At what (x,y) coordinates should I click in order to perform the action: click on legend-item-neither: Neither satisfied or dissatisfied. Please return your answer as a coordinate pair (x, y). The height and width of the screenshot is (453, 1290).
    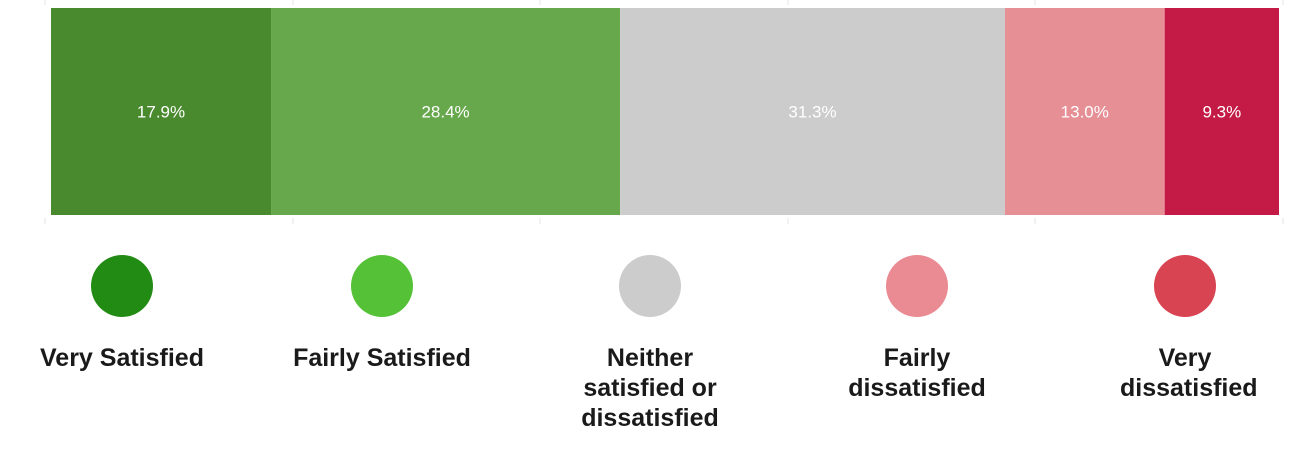
    Looking at the image, I should click on (650, 344).